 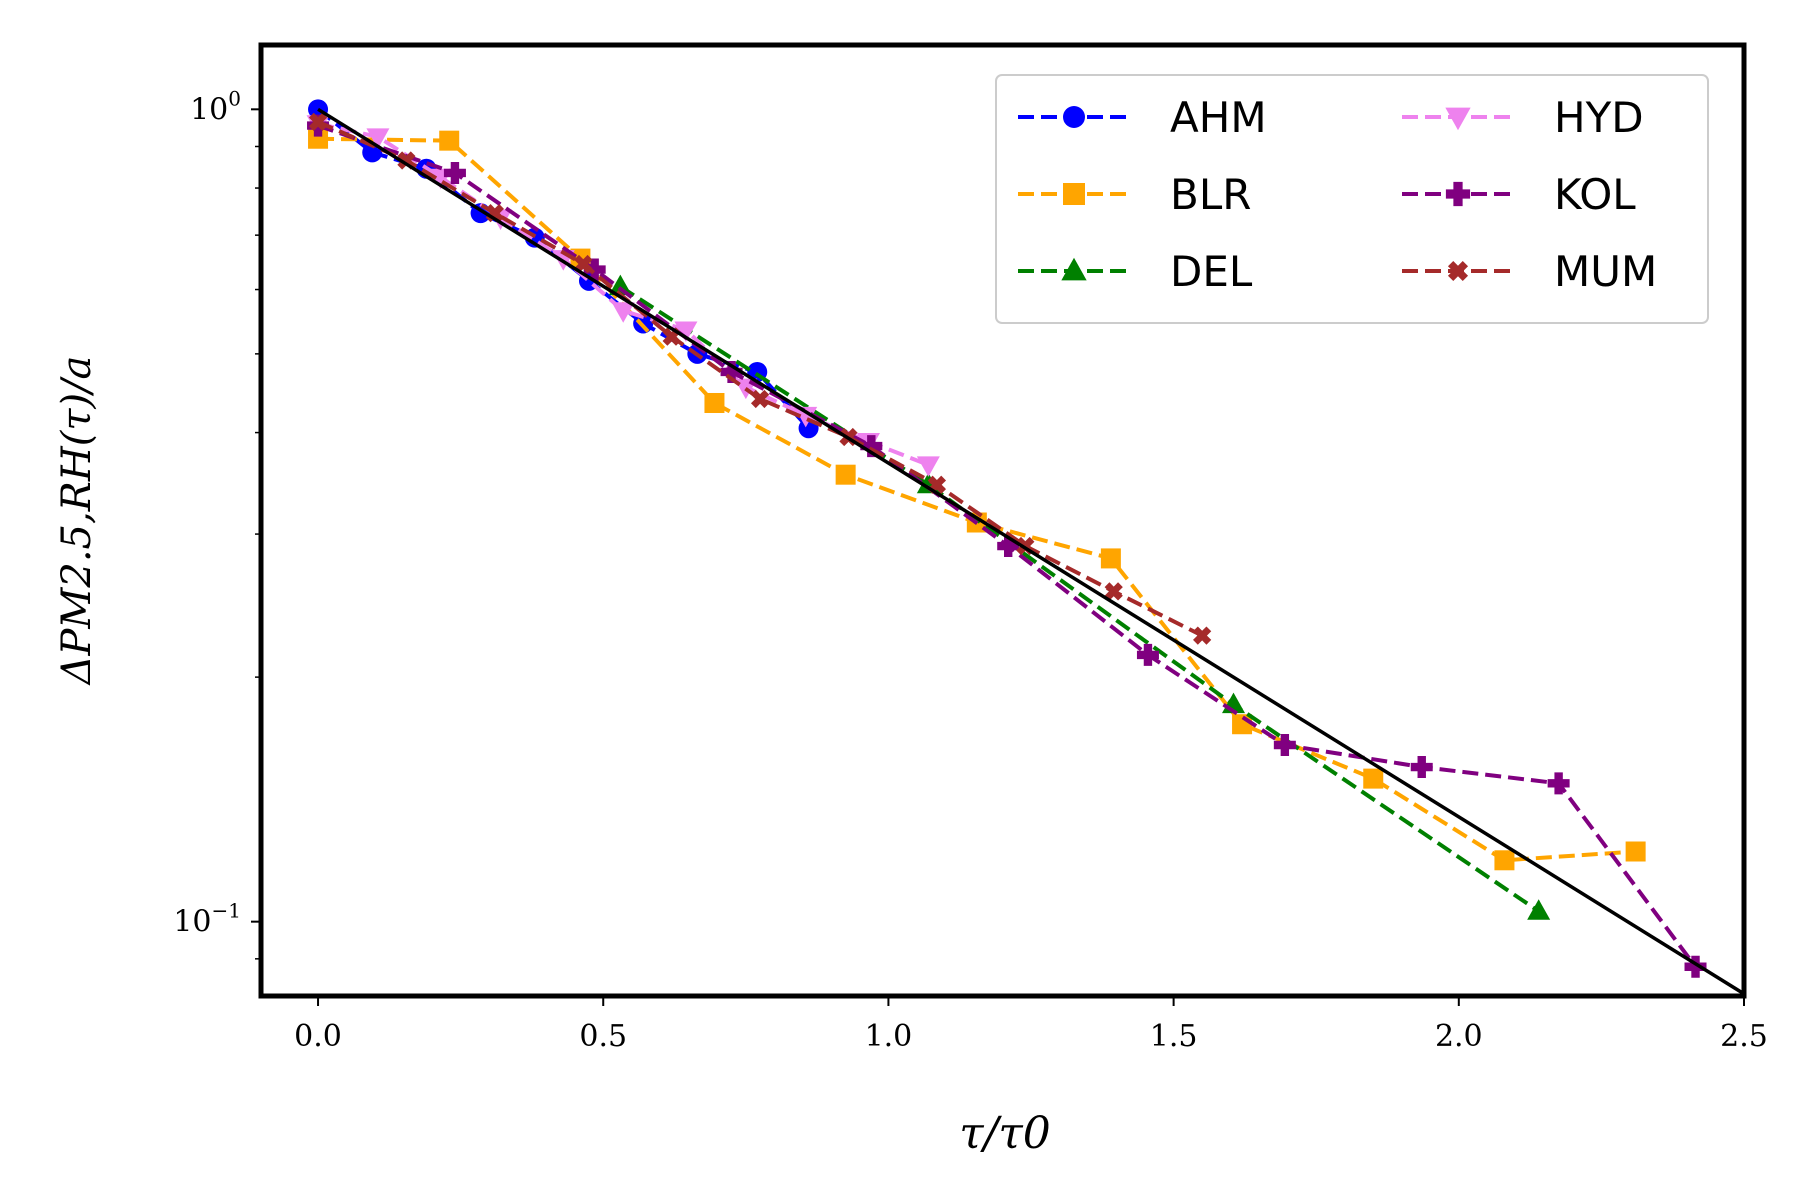 I want to click on x-tick-label: 0.5, so click(x=603, y=1036).